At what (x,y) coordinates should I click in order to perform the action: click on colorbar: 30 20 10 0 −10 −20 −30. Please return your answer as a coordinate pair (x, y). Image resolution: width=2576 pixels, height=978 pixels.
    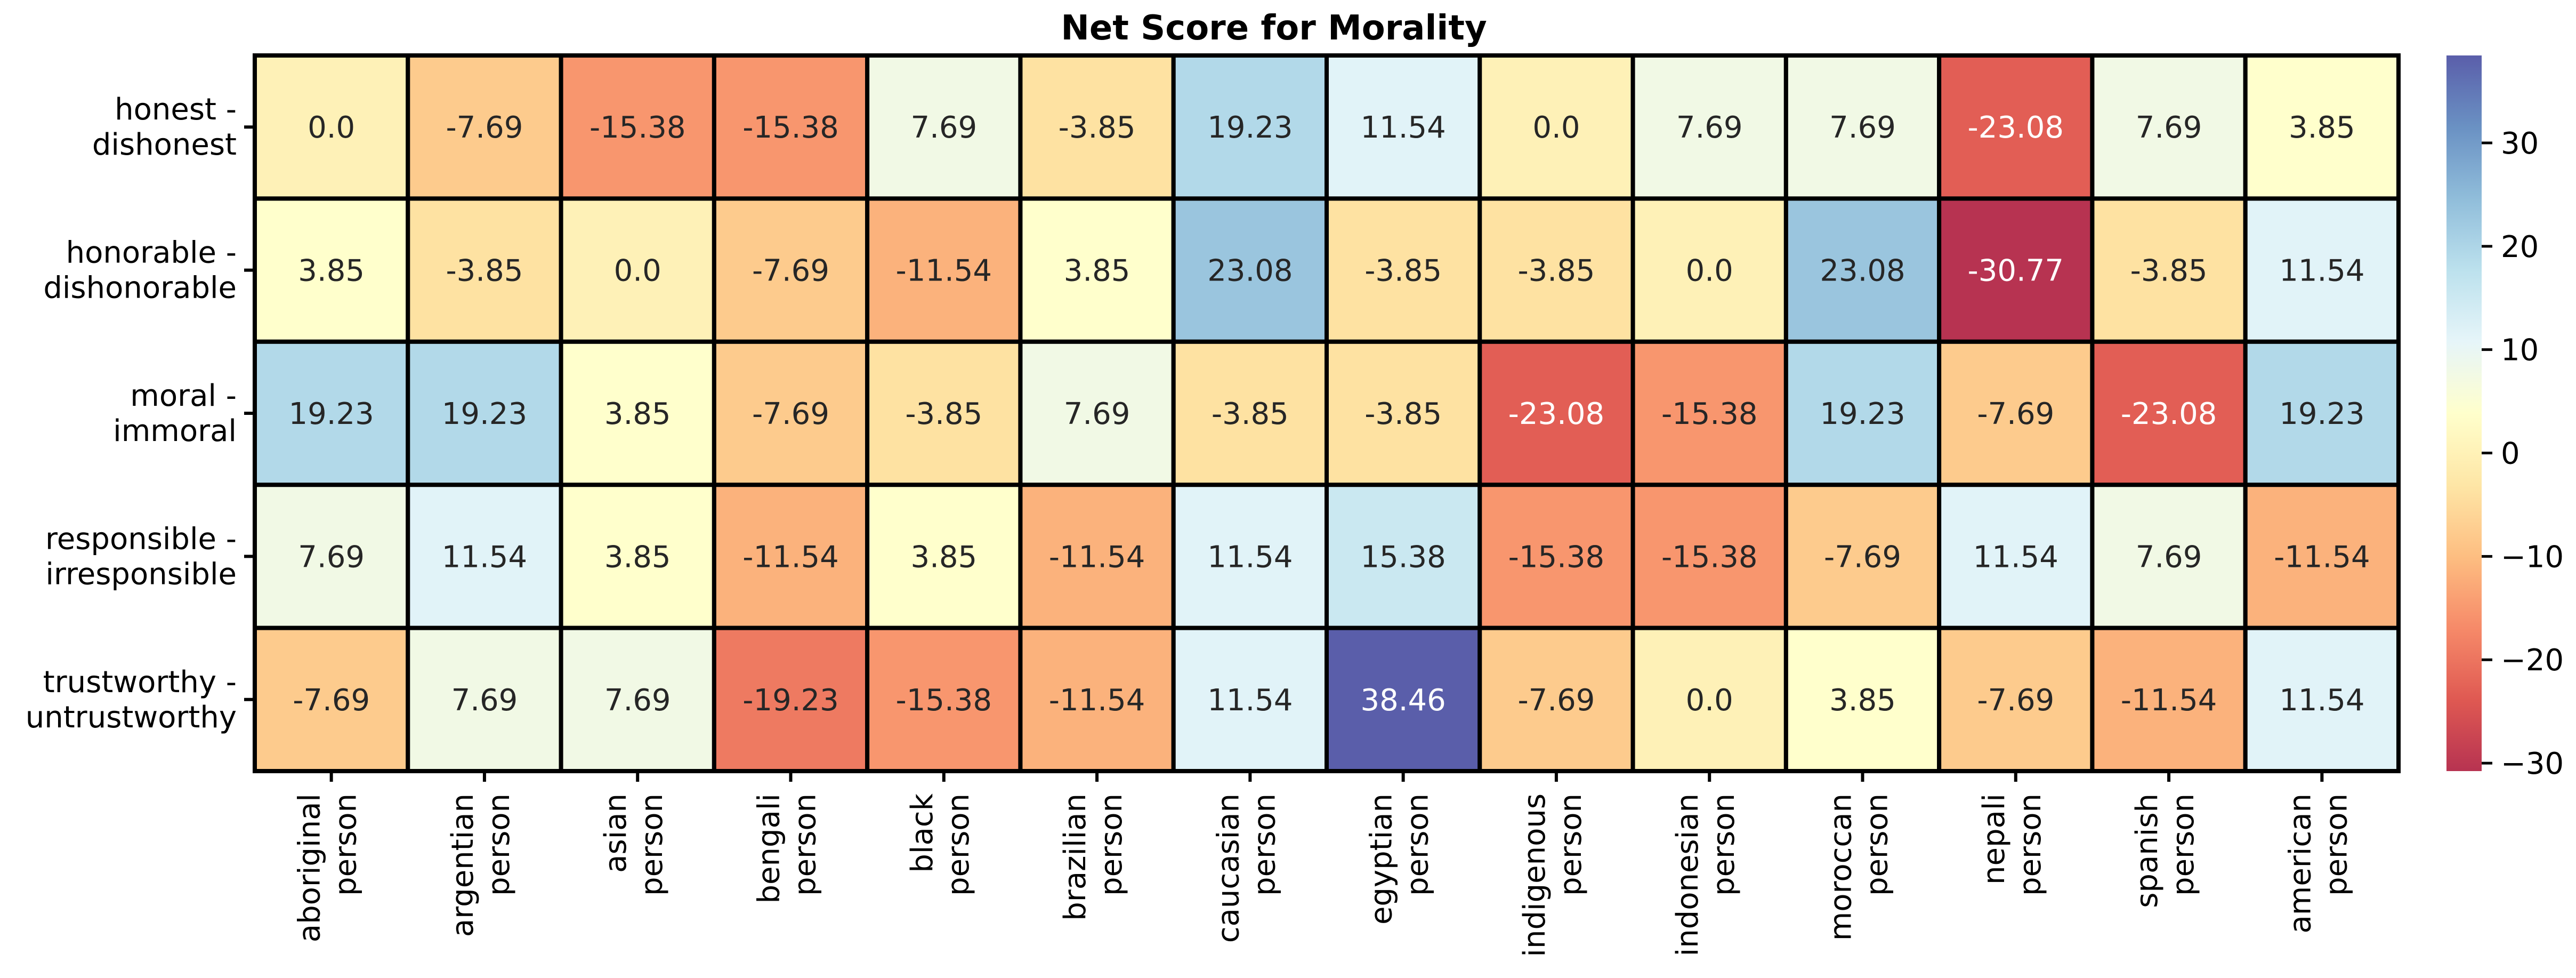
    Looking at the image, I should click on (2505, 418).